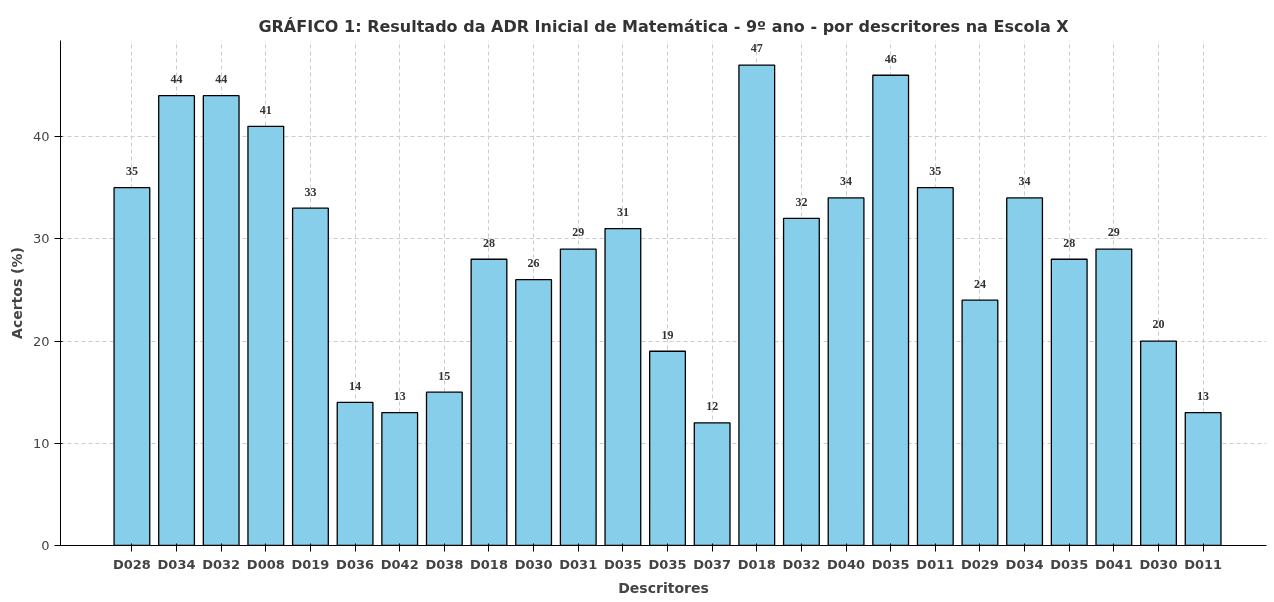  I want to click on y-tick-label: 40, so click(41, 137).